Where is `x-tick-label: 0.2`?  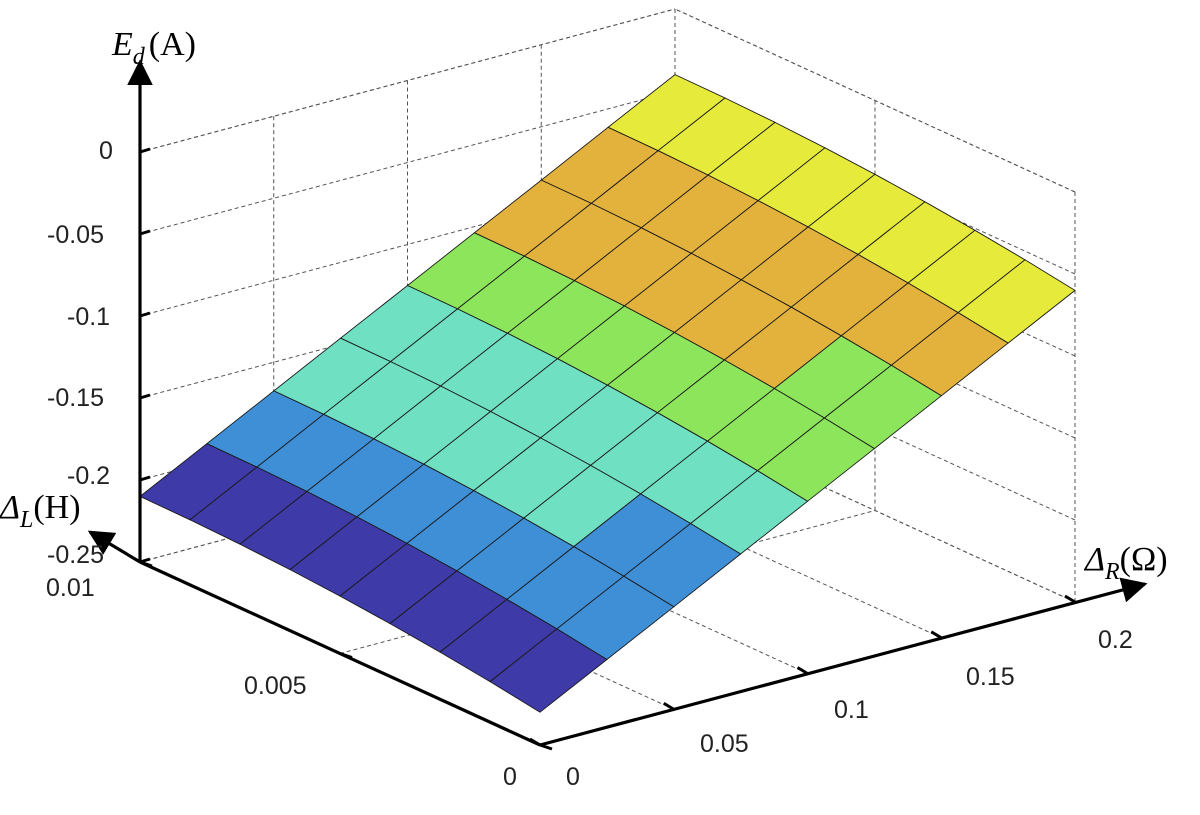
x-tick-label: 0.2 is located at coordinates (1115, 640).